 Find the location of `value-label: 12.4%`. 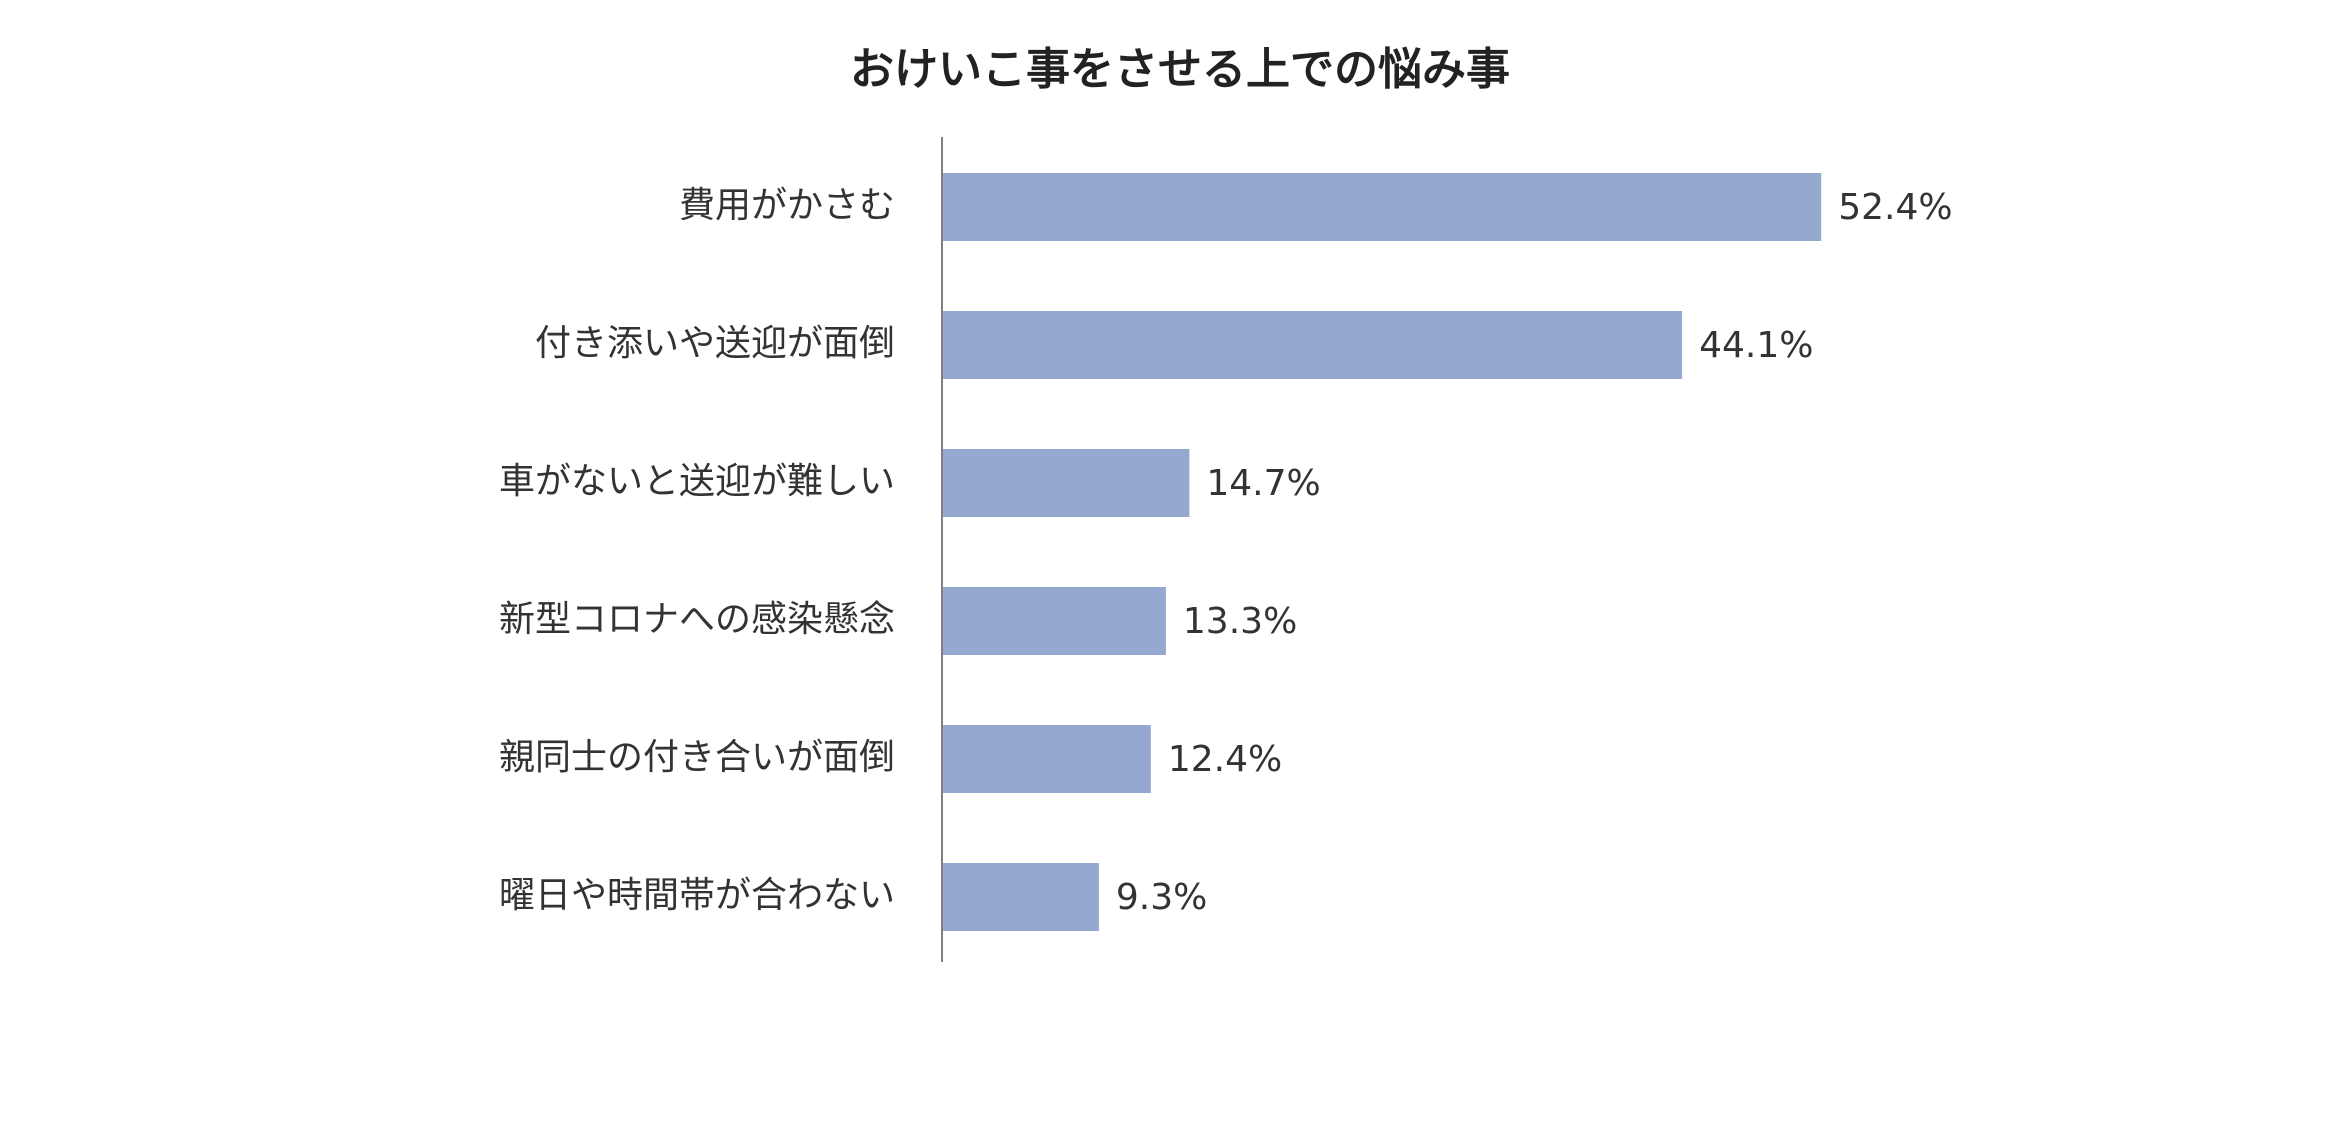

value-label: 12.4% is located at coordinates (1225, 759).